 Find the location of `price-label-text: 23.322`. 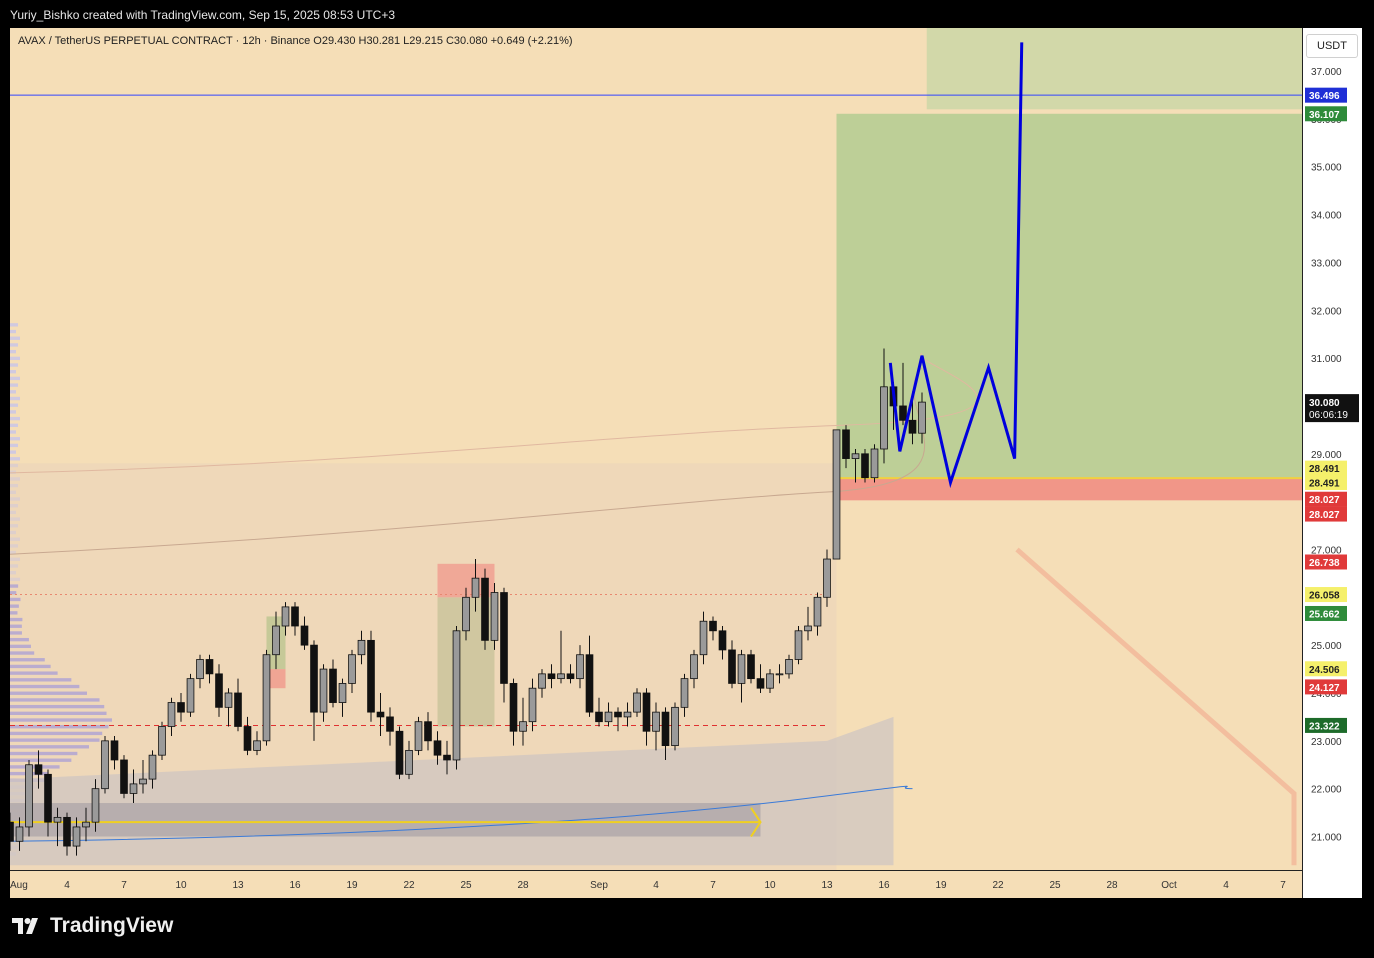

price-label-text: 23.322 is located at coordinates (1324, 726).